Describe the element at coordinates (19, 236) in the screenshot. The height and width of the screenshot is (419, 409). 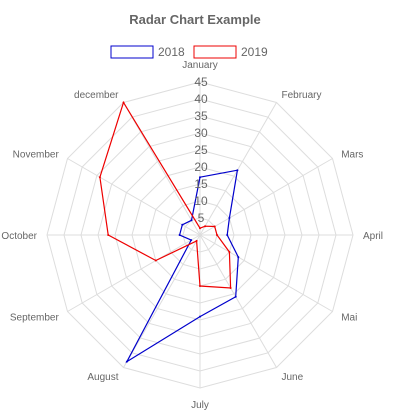
I see `category-label-9: October` at that location.